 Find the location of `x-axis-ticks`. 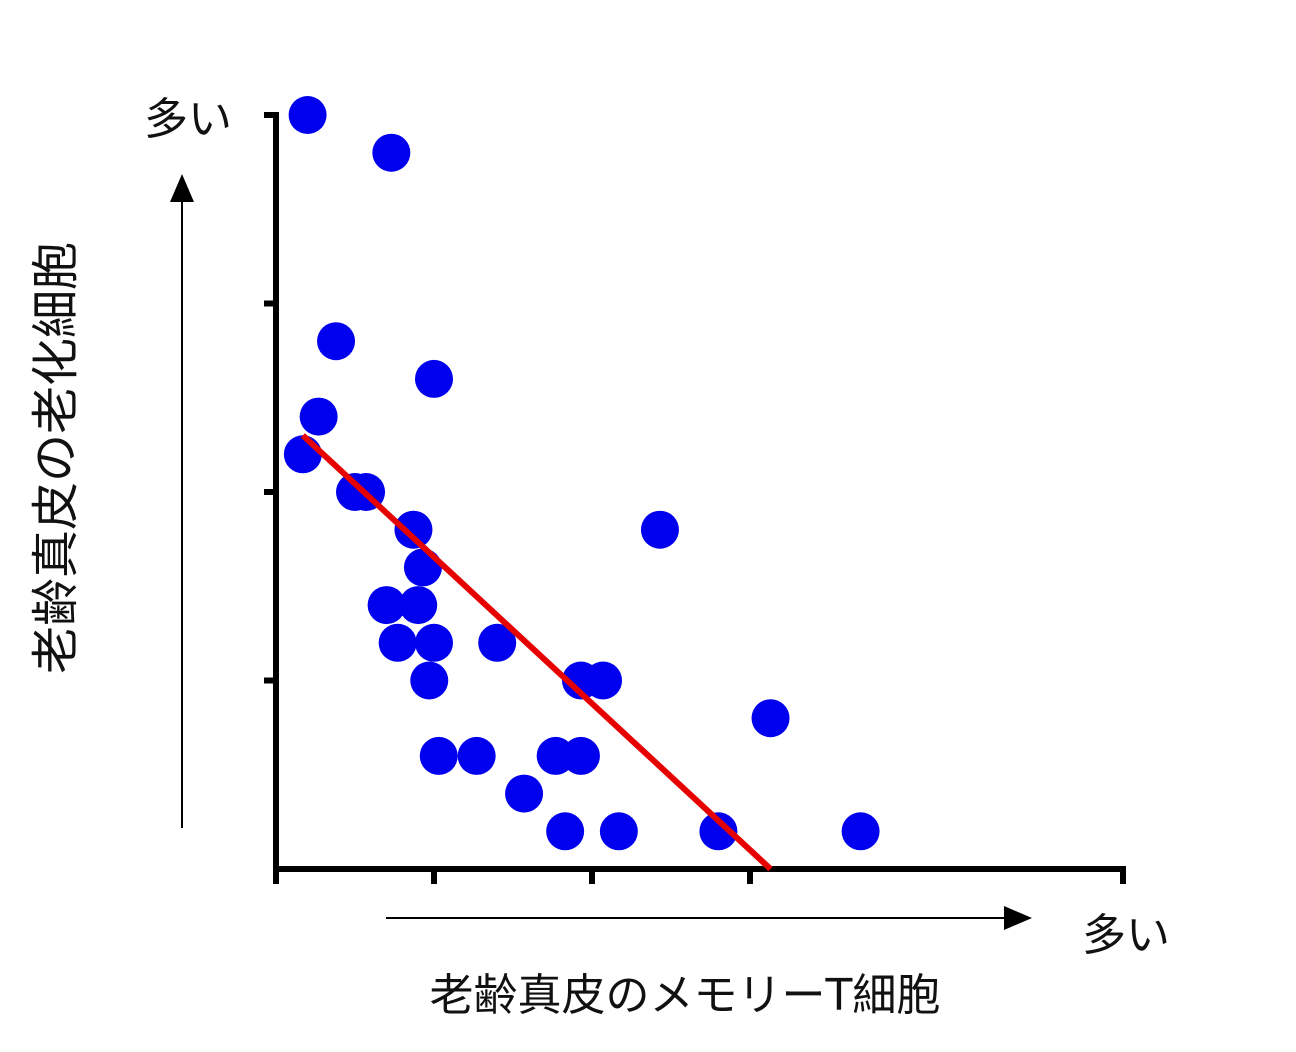

x-axis-ticks is located at coordinates (699, 876).